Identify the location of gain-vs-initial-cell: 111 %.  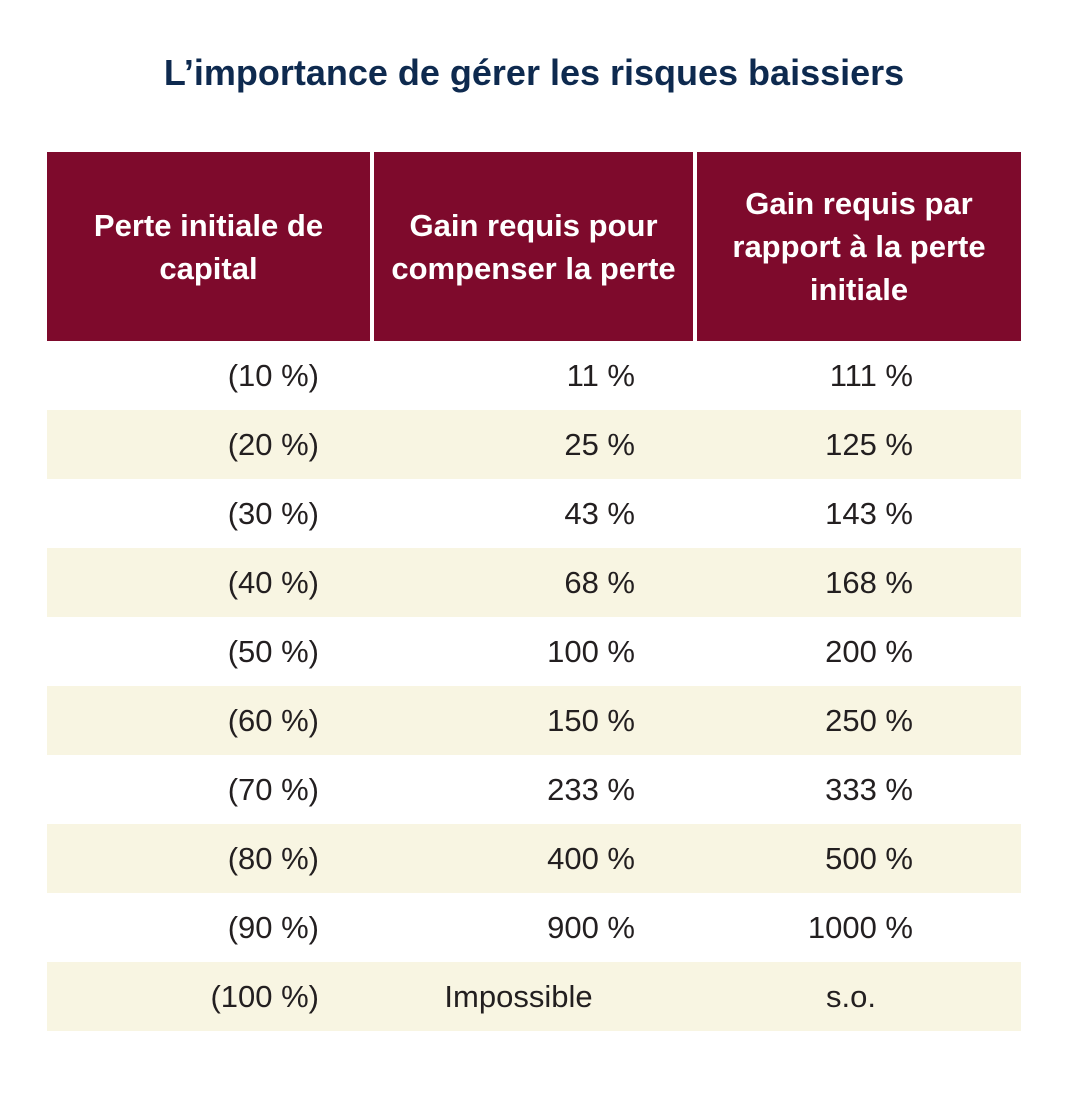
(871, 375).